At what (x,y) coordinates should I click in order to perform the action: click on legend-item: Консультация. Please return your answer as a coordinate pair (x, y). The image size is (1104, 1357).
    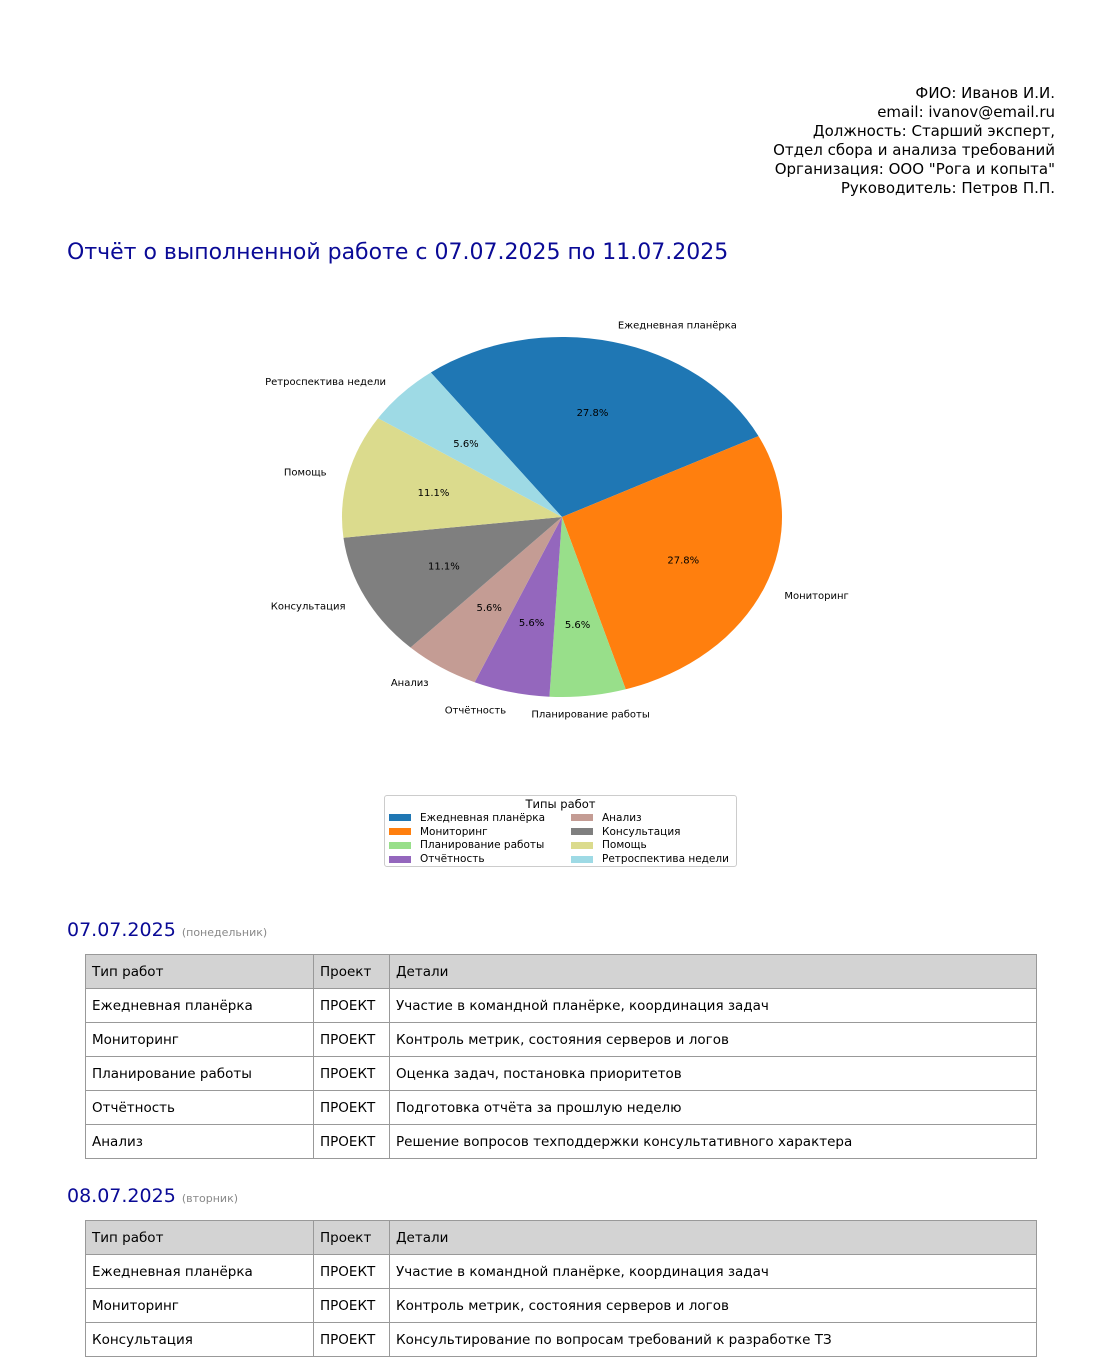
    Looking at the image, I should click on (656, 832).